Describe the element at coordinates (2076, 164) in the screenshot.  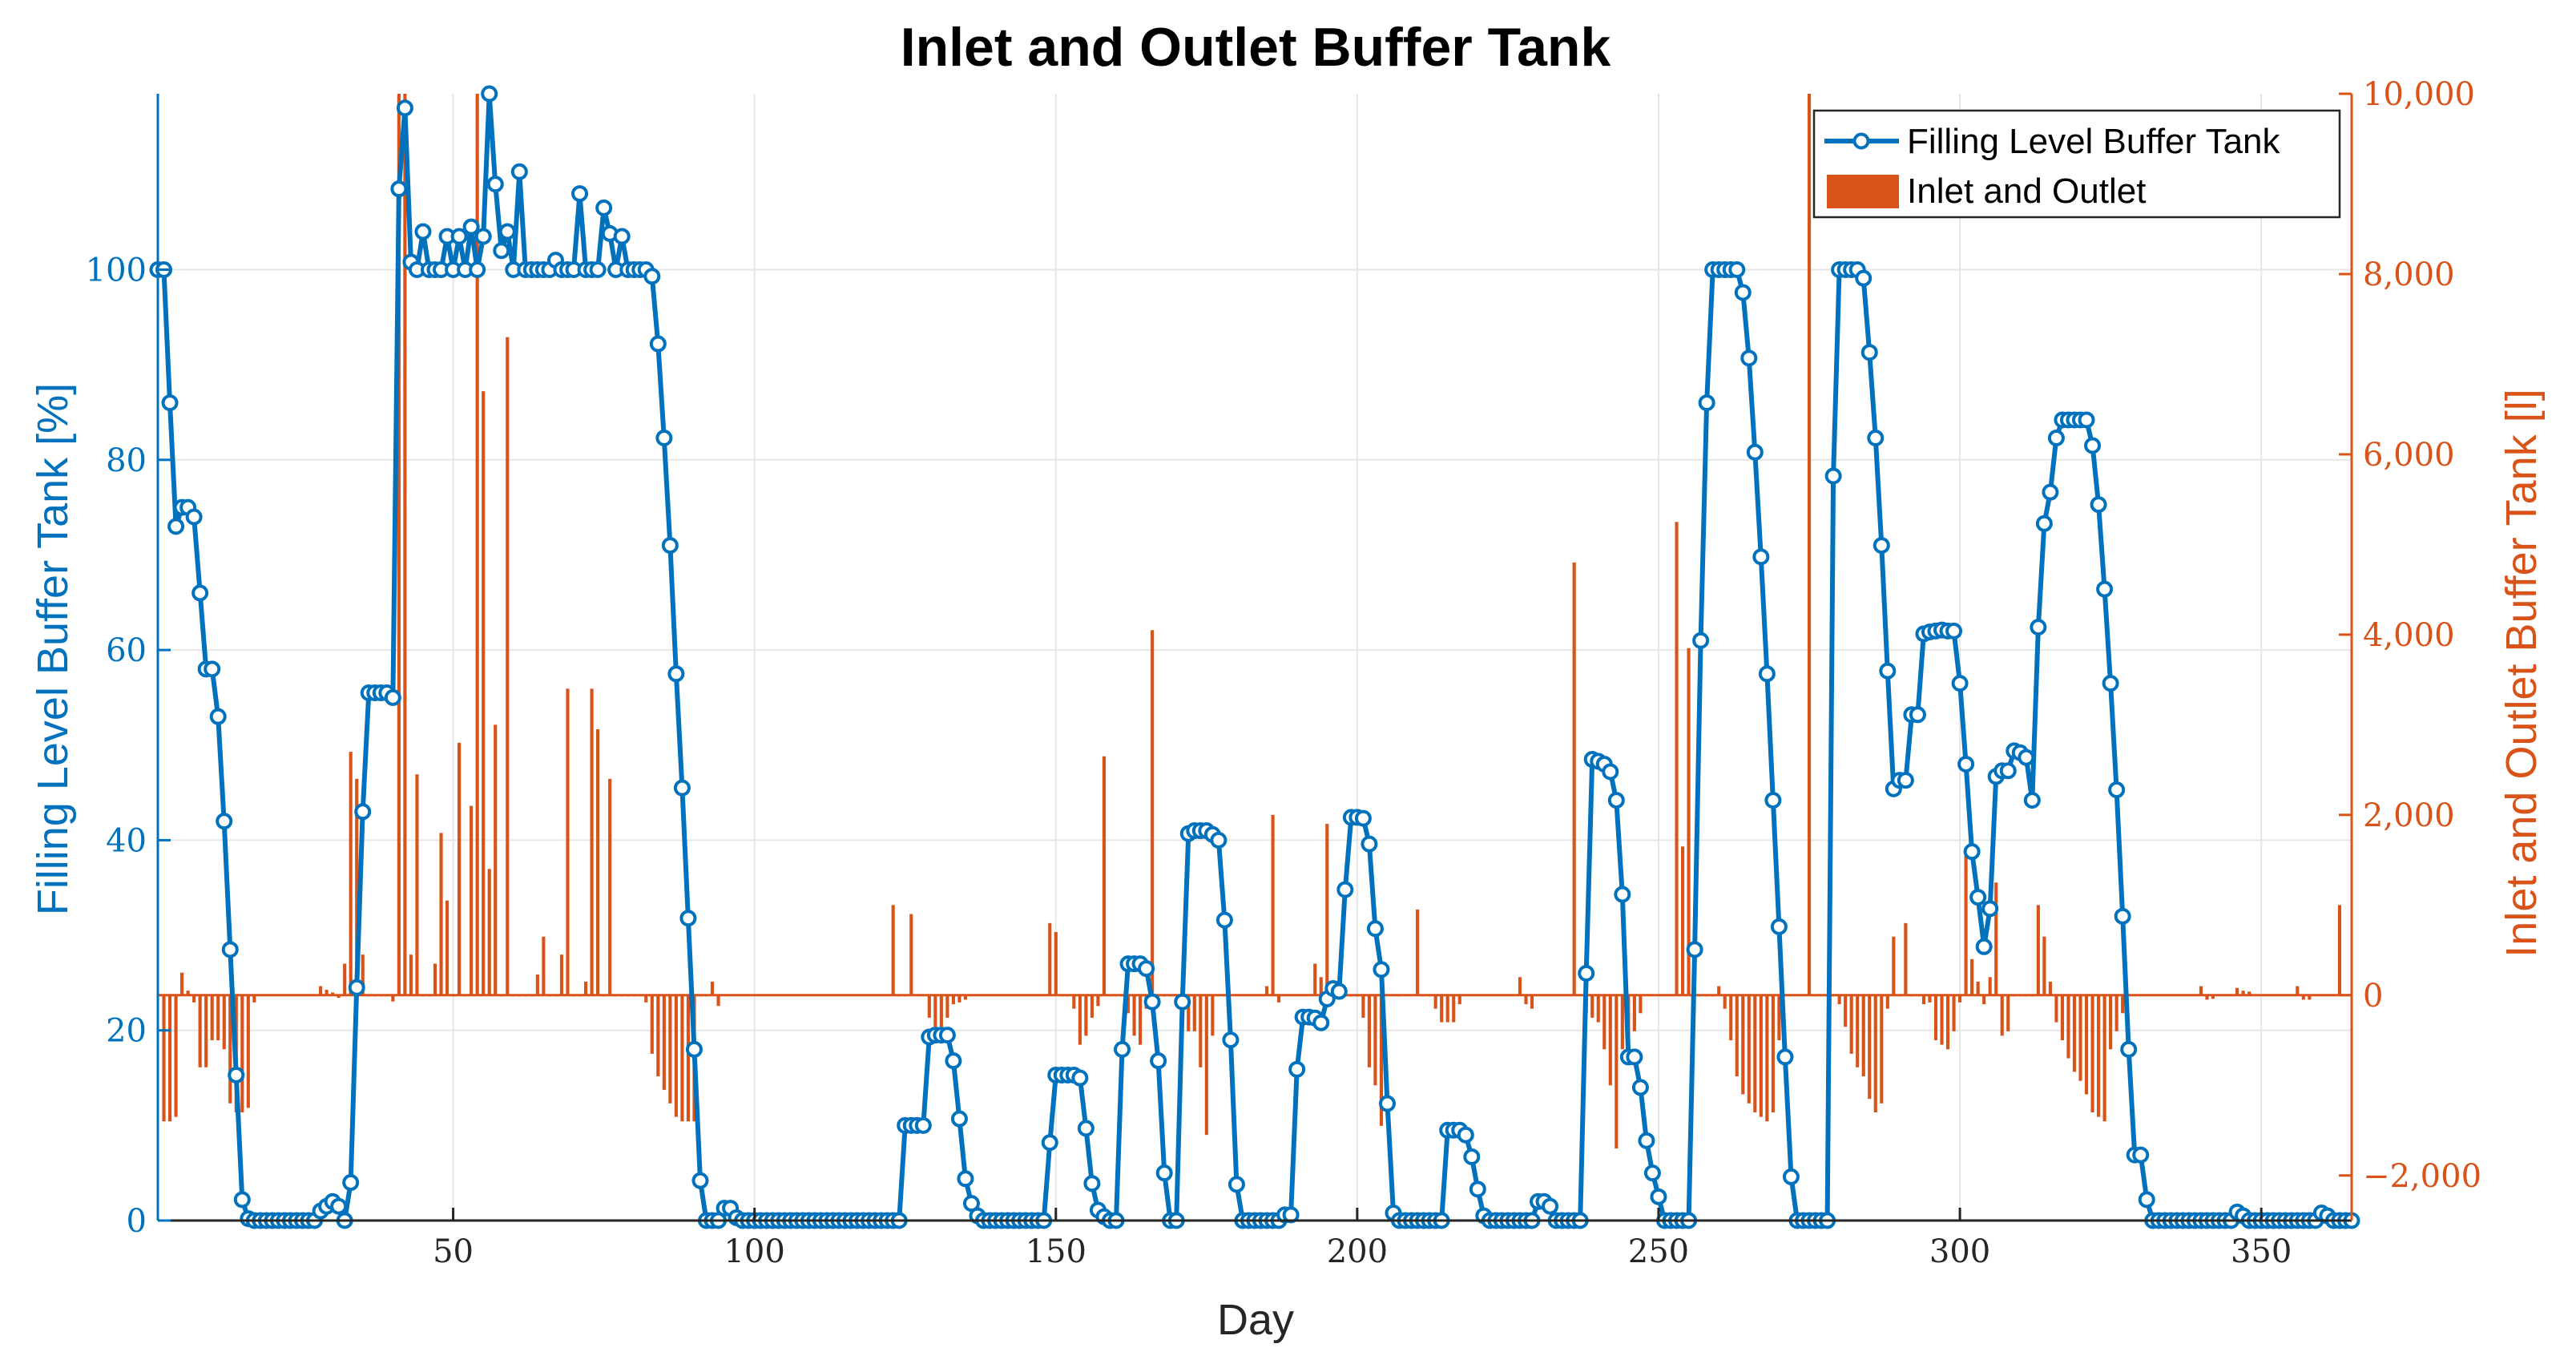
I see `legend-box` at that location.